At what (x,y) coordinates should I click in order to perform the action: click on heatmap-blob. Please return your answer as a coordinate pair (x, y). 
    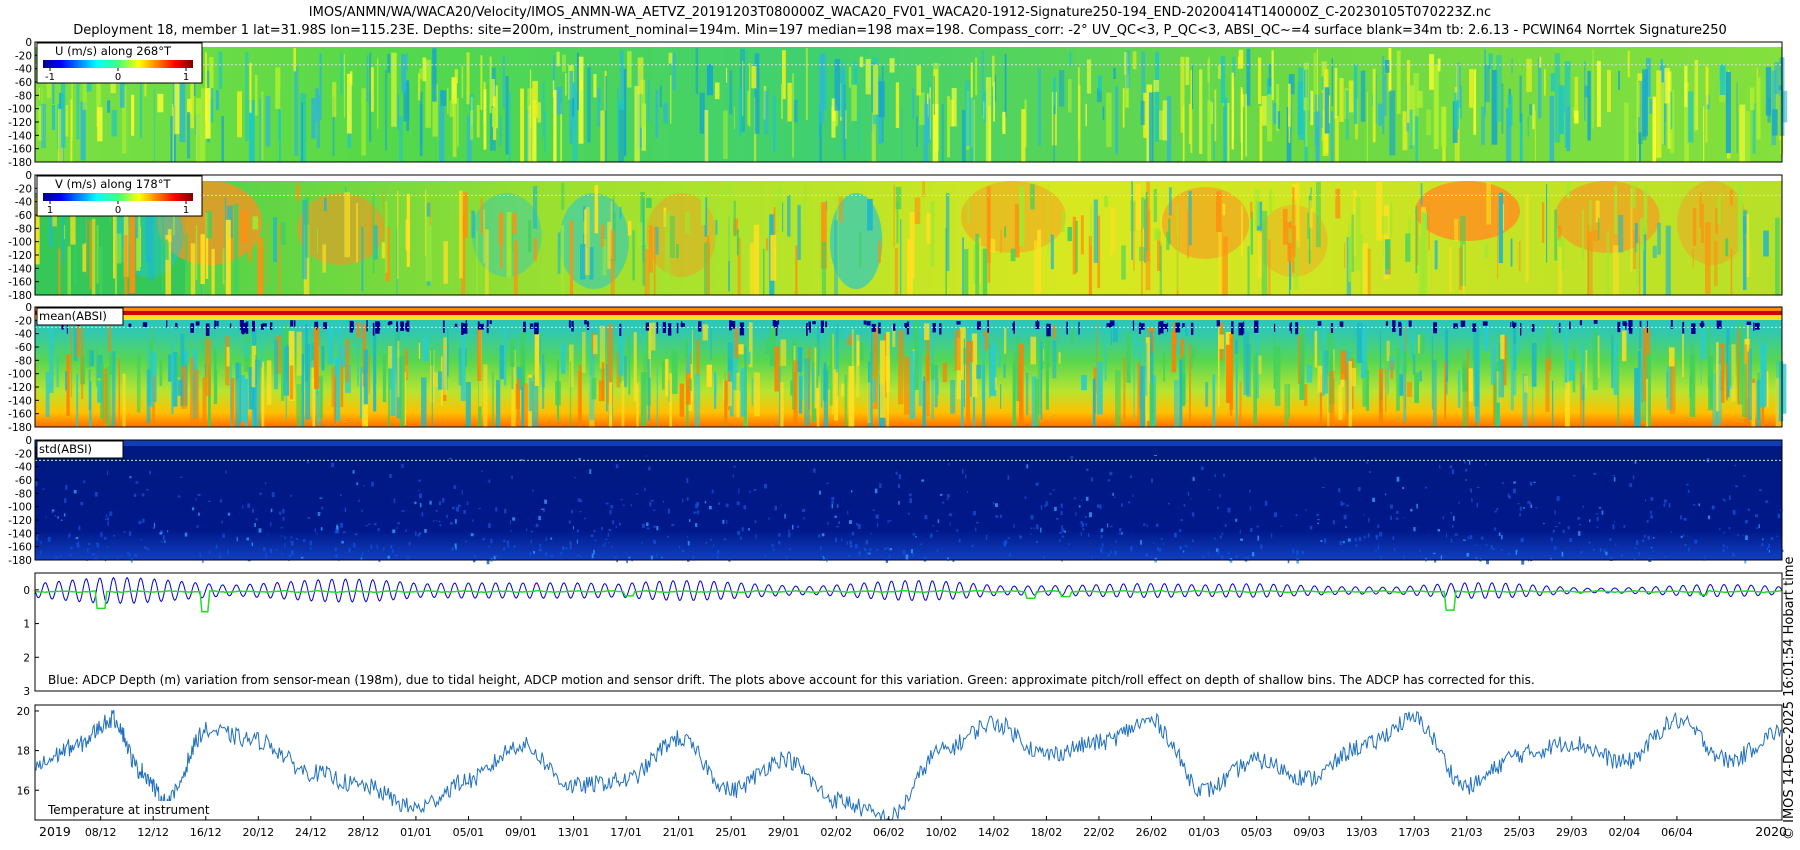
    Looking at the image, I should click on (1467, 211).